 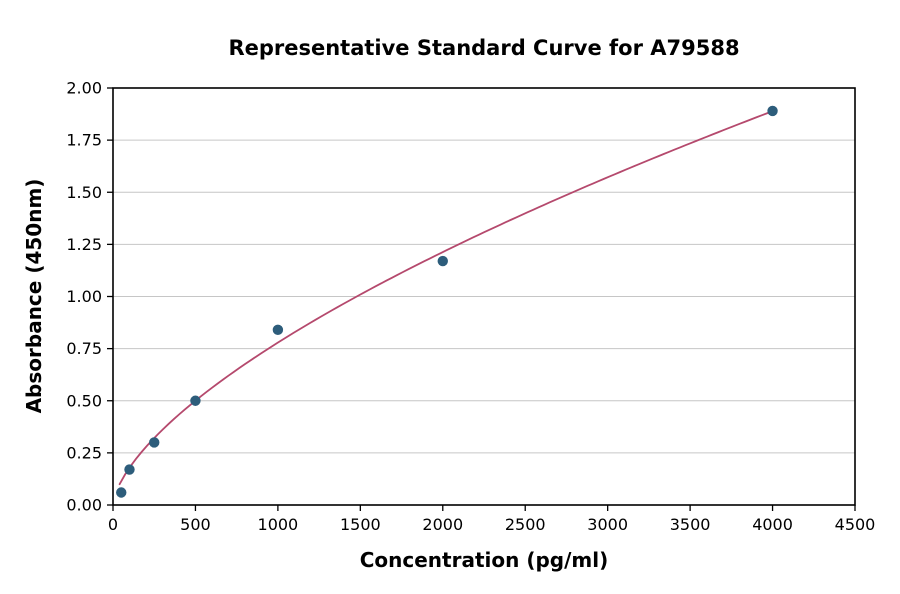 I want to click on x-tick-label: 3000, so click(x=607, y=524).